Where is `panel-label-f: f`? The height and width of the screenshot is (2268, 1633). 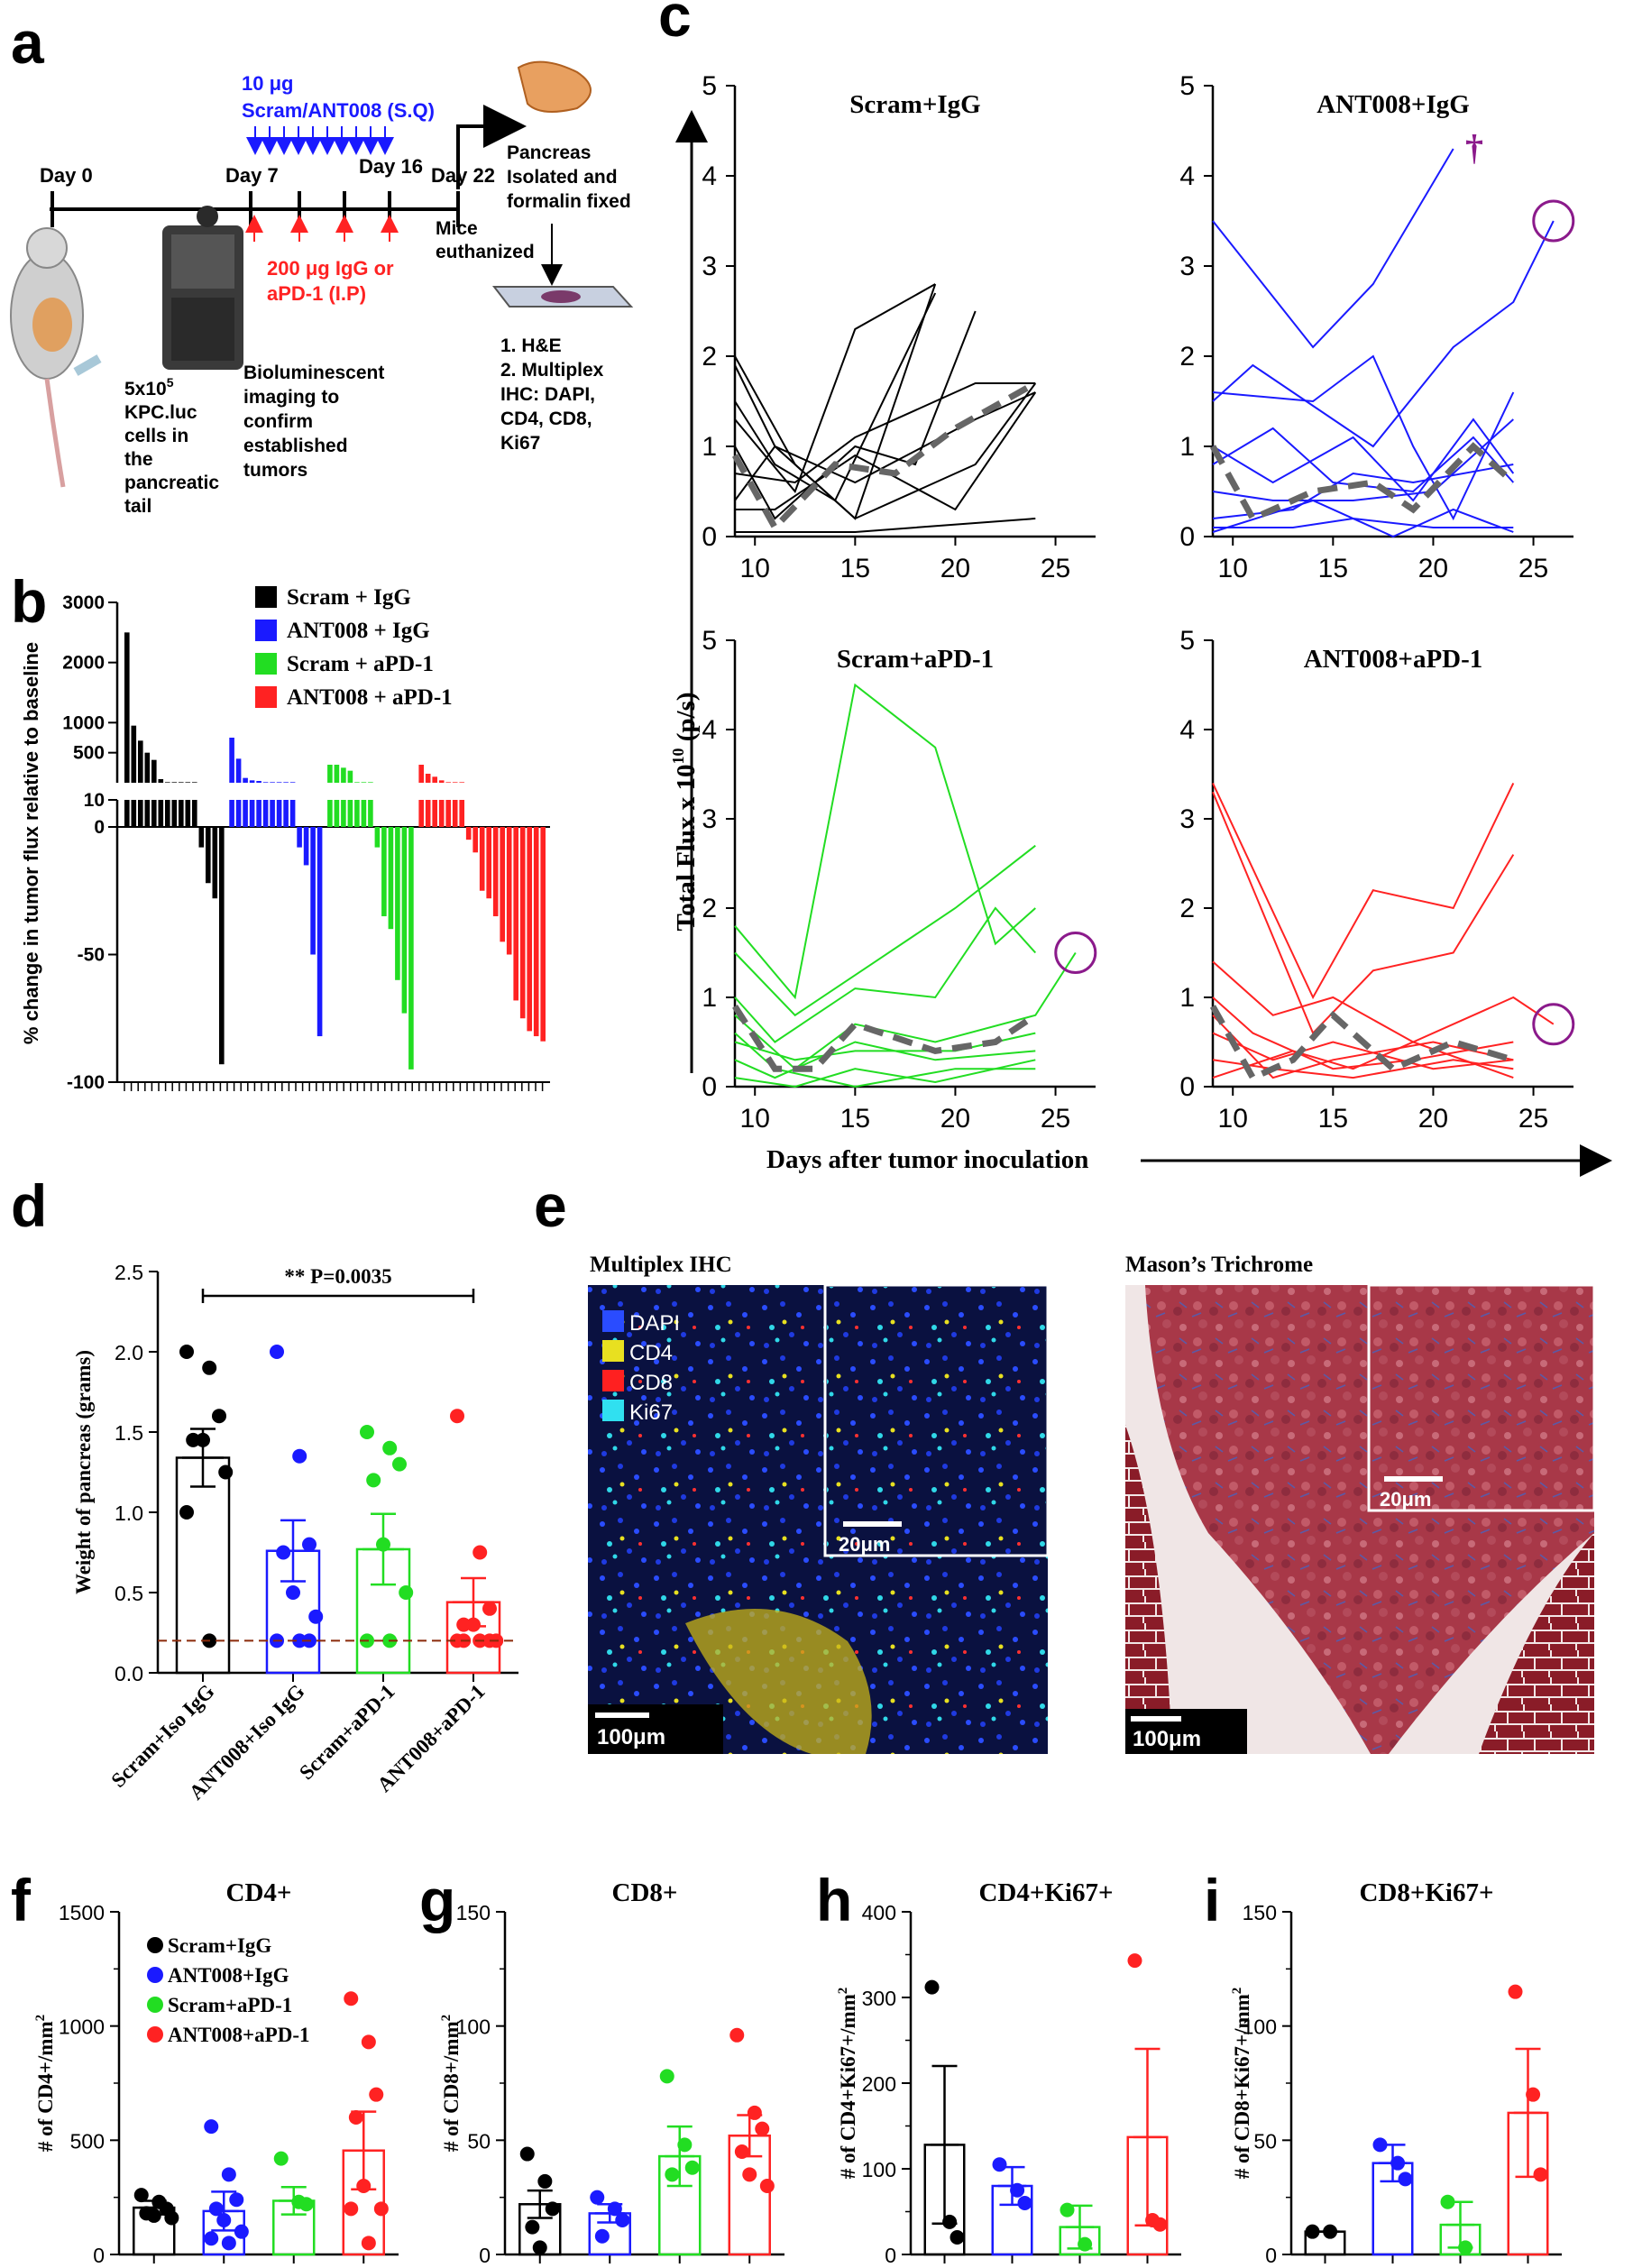
panel-label-f: f is located at coordinates (21, 1900).